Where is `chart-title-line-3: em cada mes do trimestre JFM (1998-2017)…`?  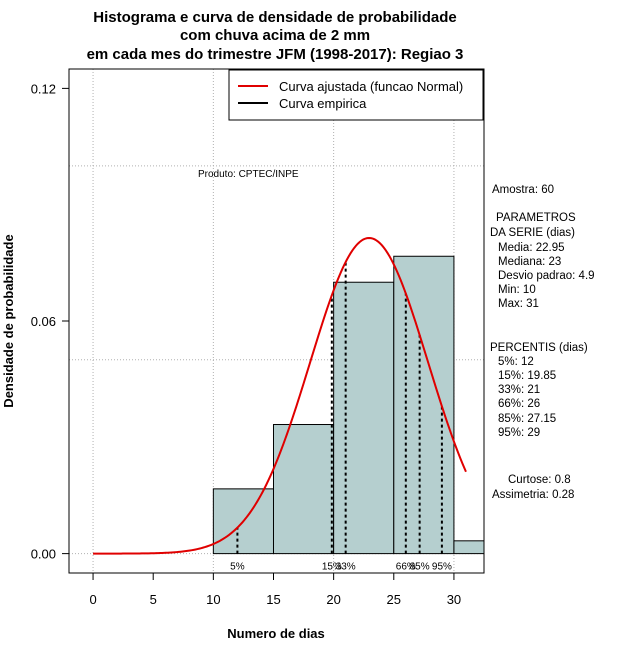 chart-title-line-3: em cada mes do trimestre JFM (1998-2017)… is located at coordinates (275, 54).